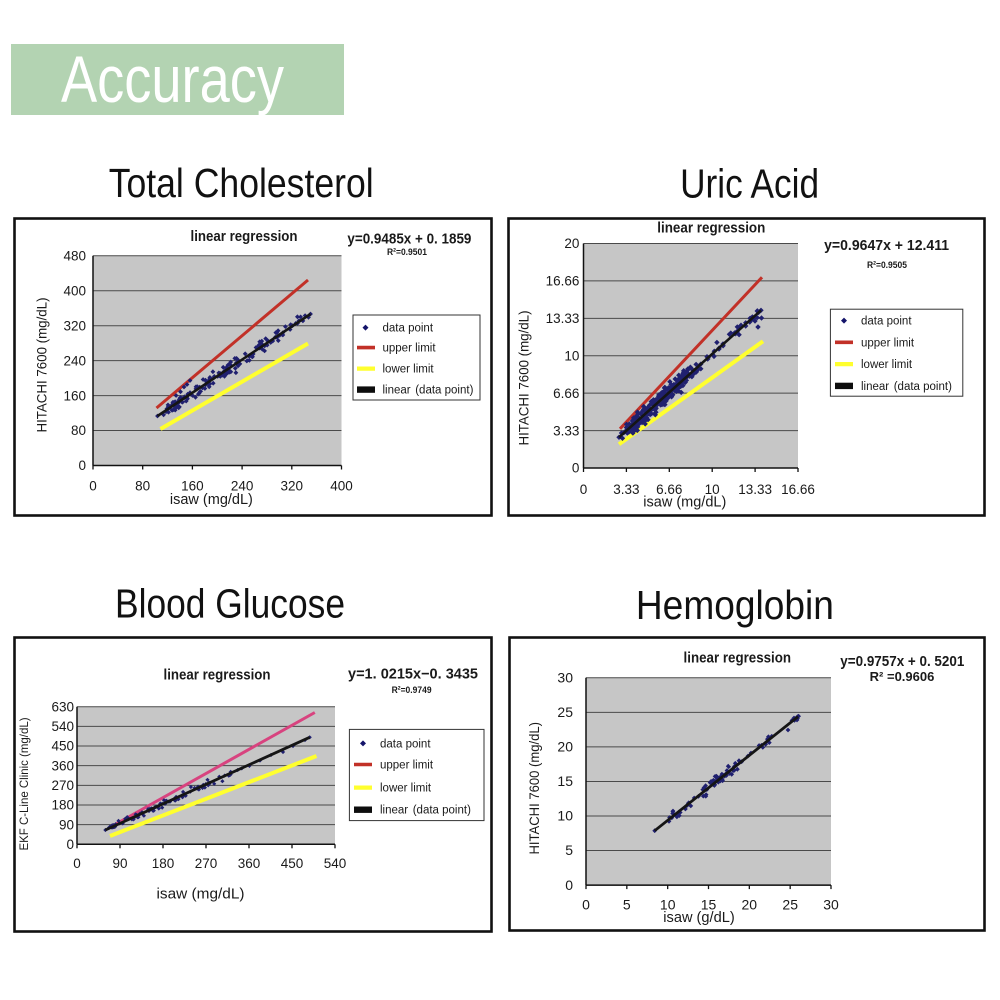 Image resolution: width=1000 pixels, height=1000 pixels. I want to click on svg-text: Uric Acid, so click(749, 183).